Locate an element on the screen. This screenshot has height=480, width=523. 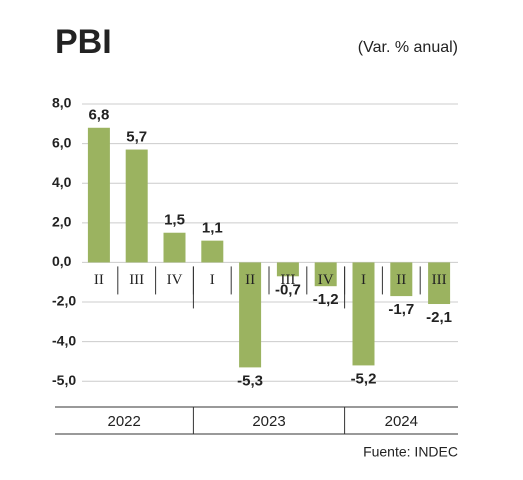
year-label: 2023 is located at coordinates (268, 421).